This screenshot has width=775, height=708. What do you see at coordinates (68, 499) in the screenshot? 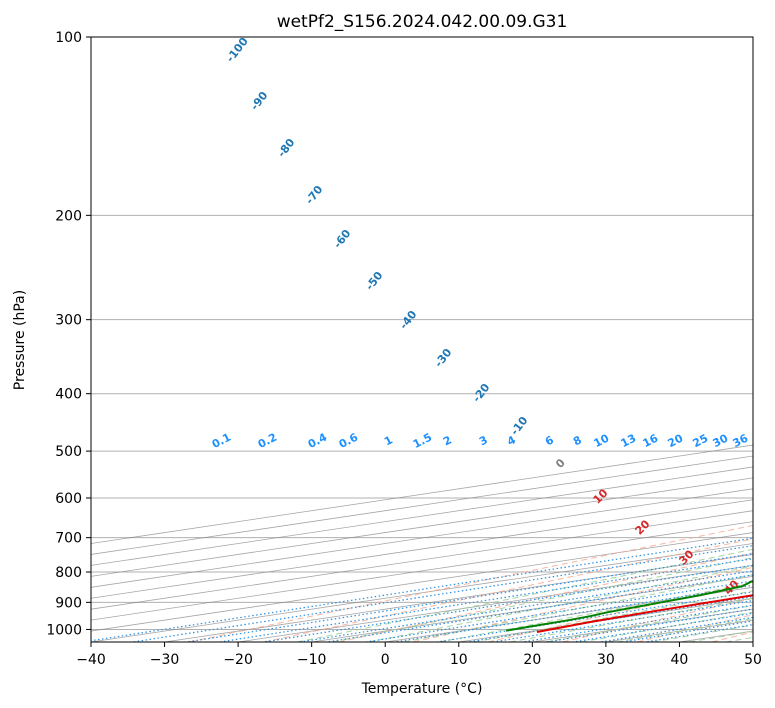
I see `y-tick-label: 600` at bounding box center [68, 499].